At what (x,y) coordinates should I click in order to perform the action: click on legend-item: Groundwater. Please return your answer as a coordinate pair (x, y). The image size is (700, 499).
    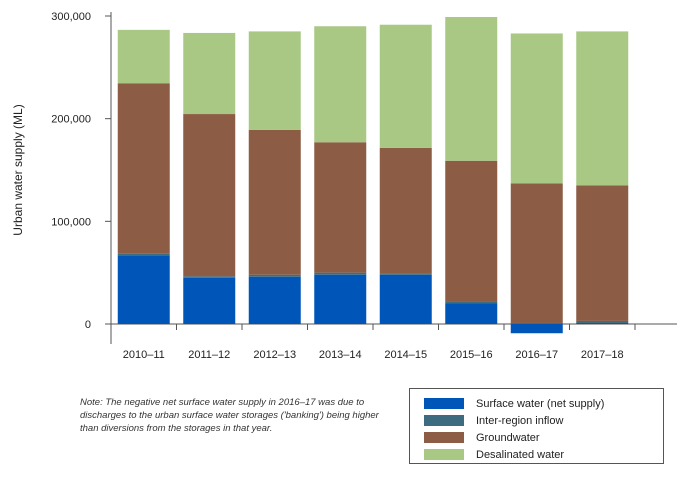
    Looking at the image, I should click on (538, 437).